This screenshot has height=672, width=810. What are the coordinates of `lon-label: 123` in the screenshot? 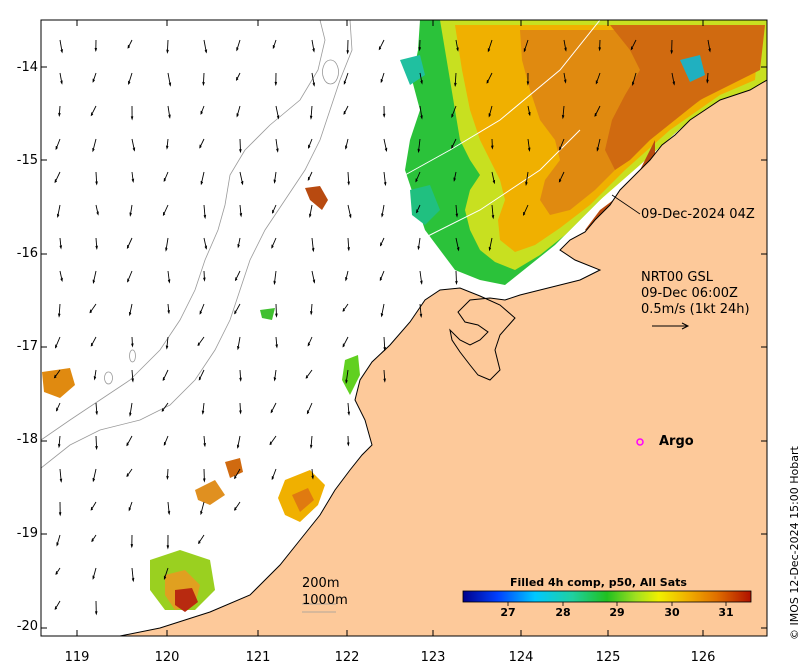 It's located at (433, 657).